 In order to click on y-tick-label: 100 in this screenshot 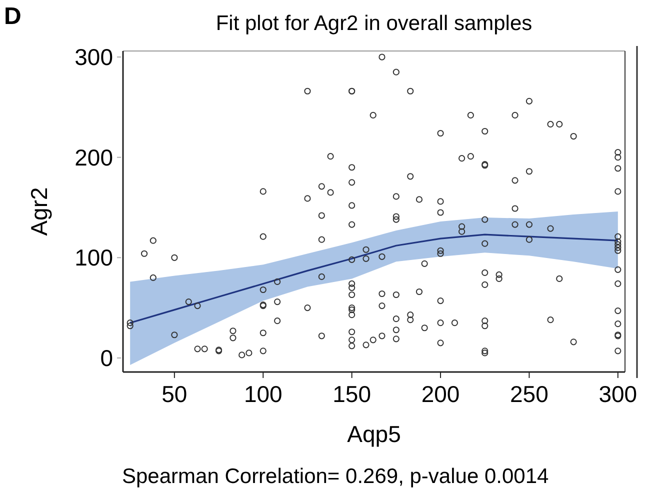, I will do `click(93, 257)`.